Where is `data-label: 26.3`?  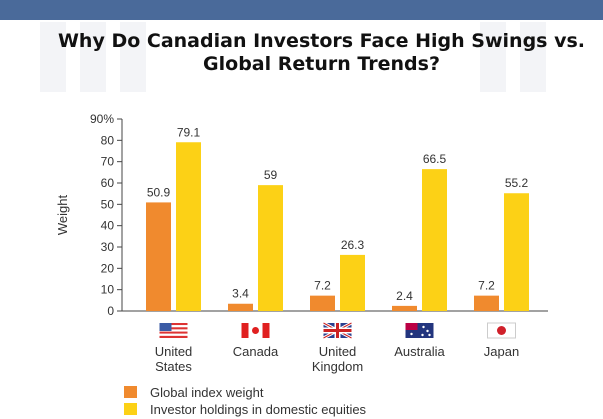
data-label: 26.3 is located at coordinates (353, 245).